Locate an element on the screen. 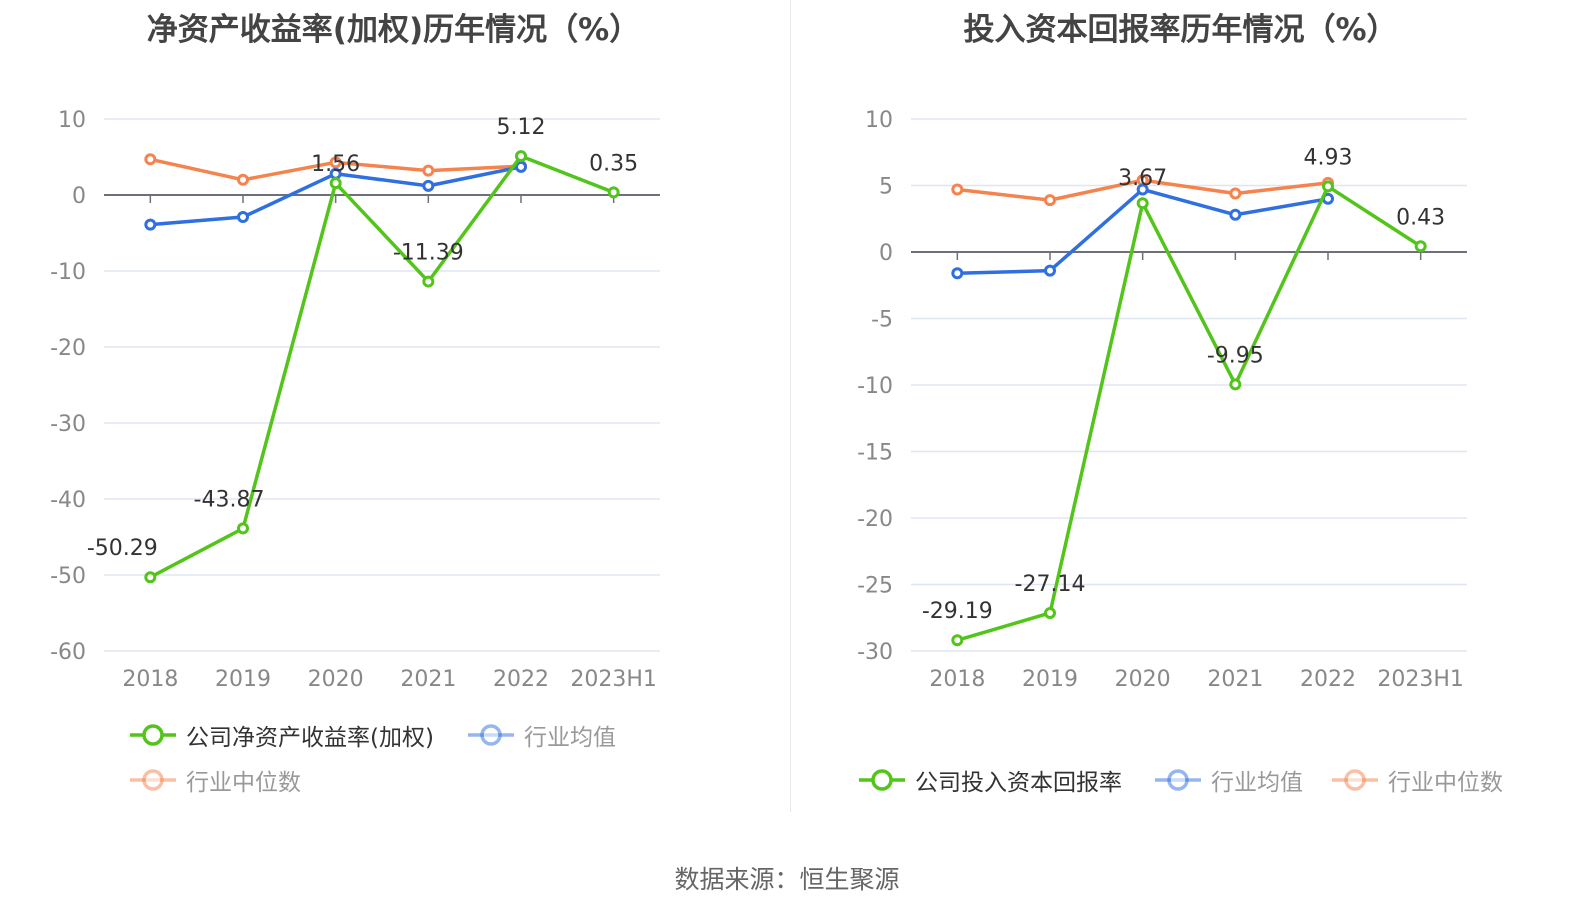  legend-item-company: 公司净资产收益率(加权) is located at coordinates (281, 735).